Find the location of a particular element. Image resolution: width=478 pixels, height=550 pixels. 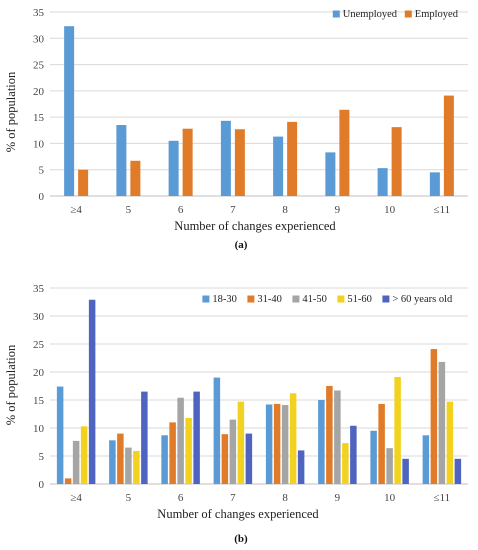

legend-label: Employed is located at coordinates (437, 14).